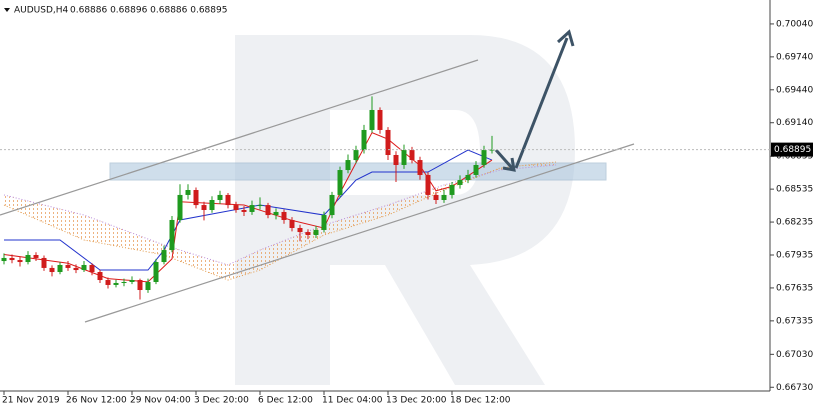  Describe the element at coordinates (794, 223) in the screenshot. I see `y-tick-label: 0.68235` at that location.